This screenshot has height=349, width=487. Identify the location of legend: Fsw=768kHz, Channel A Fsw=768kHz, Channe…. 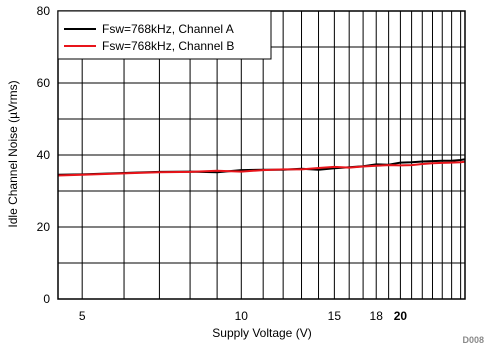
(164, 35).